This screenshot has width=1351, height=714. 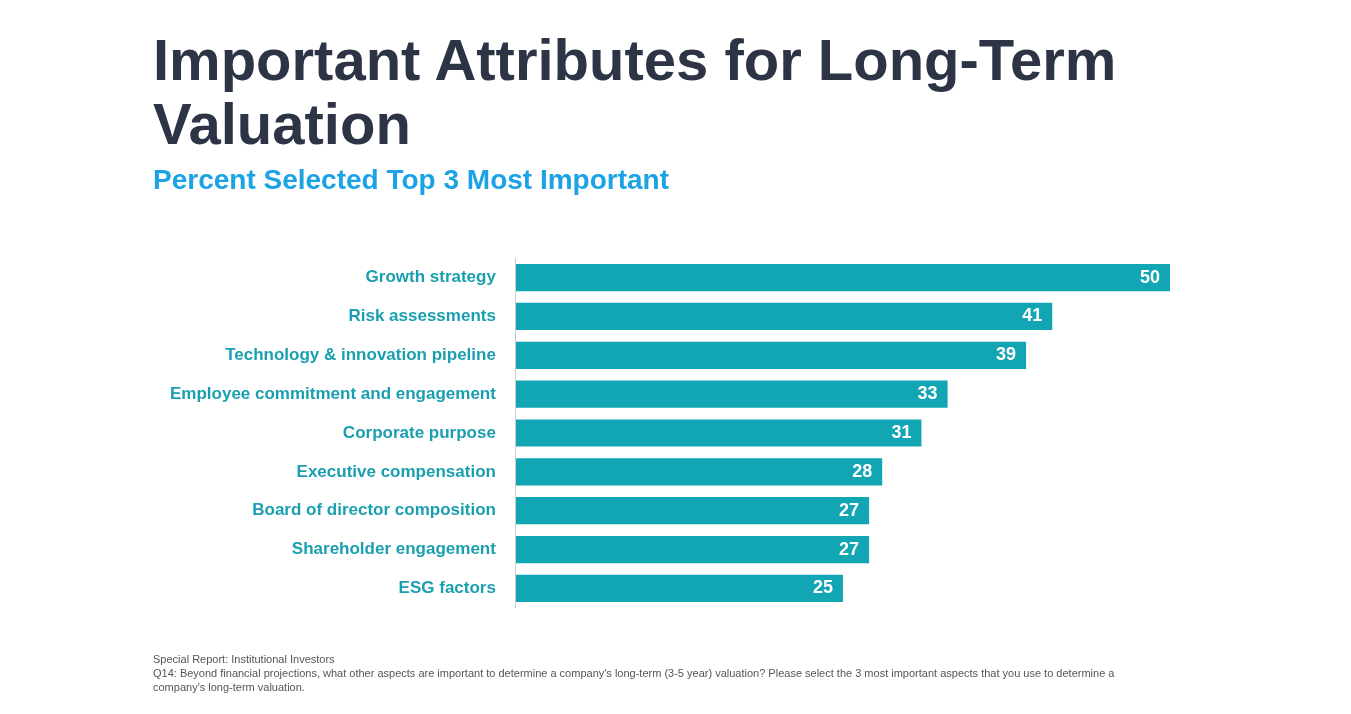 I want to click on y-tick-label: Corporate purpose, so click(x=419, y=432).